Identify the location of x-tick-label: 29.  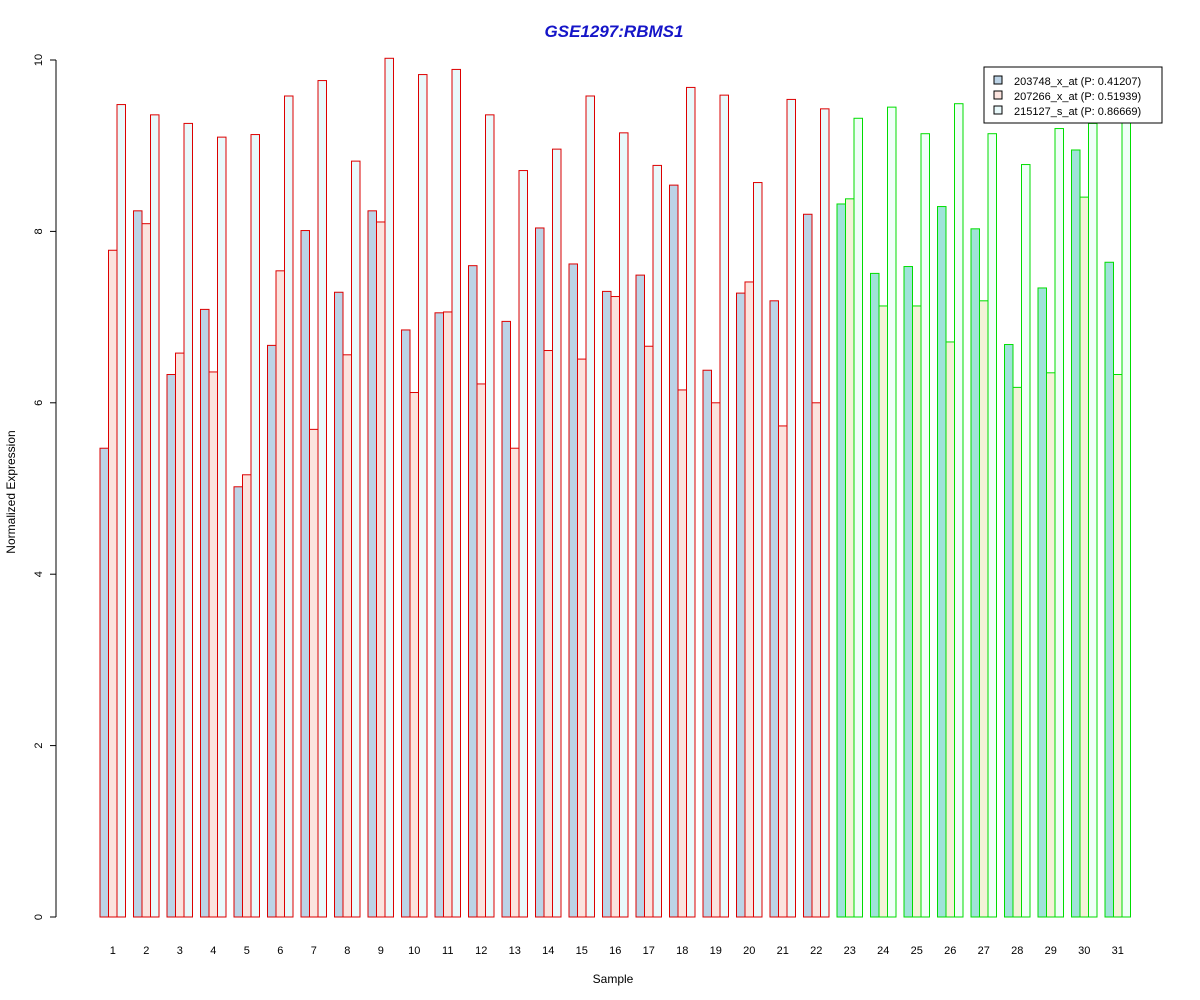
(1051, 951).